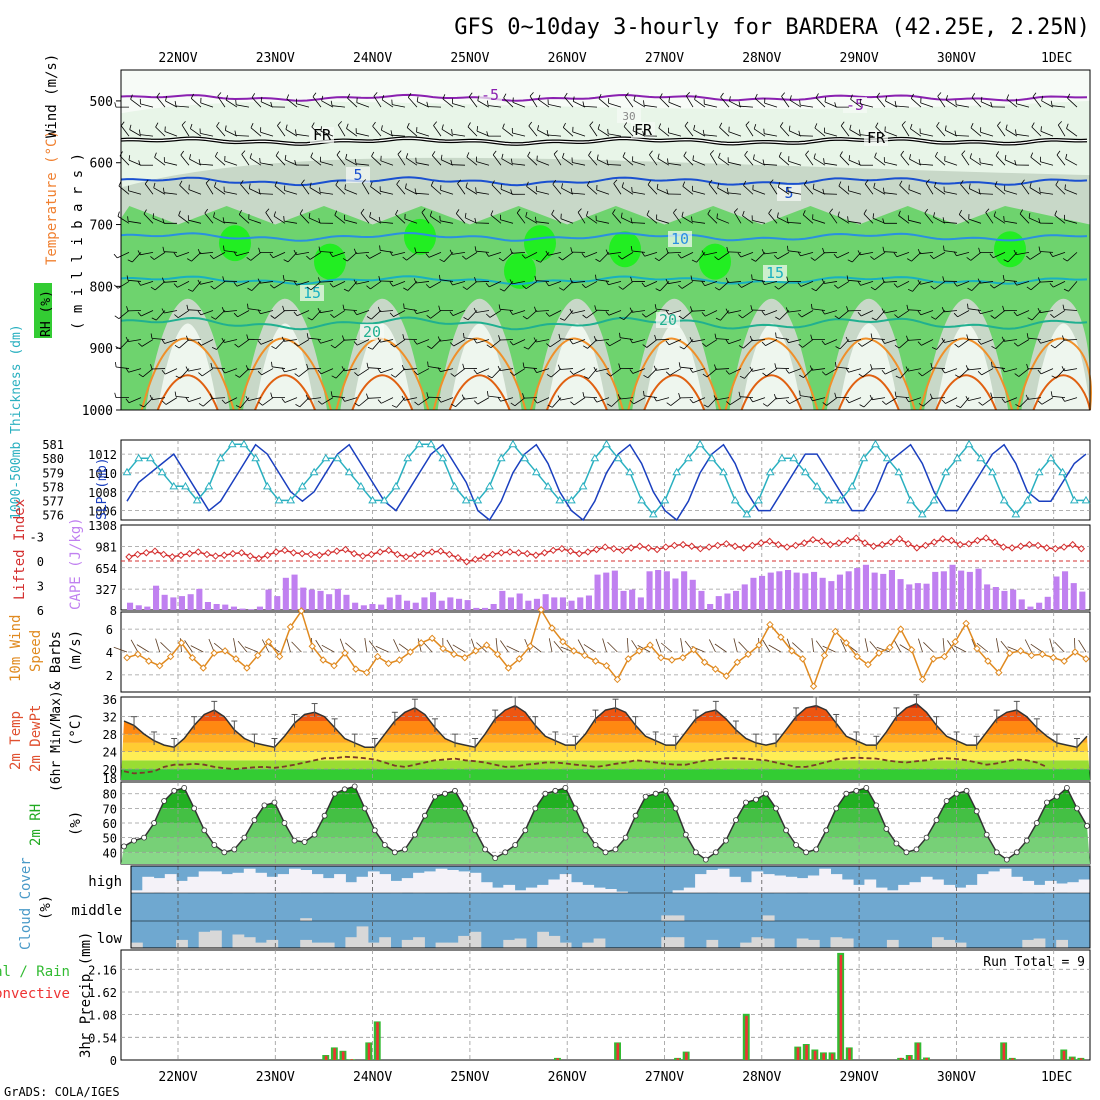 The height and width of the screenshot is (1100, 1100). What do you see at coordinates (106, 569) in the screenshot?
I see `cape-tick-label: 654` at bounding box center [106, 569].